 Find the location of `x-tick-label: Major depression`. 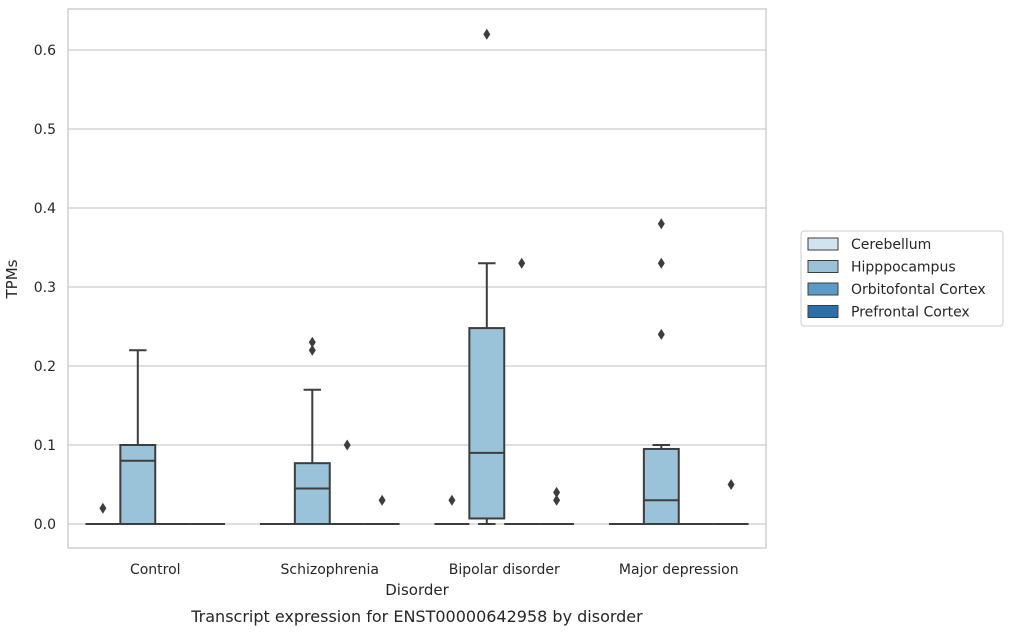

x-tick-label: Major depression is located at coordinates (679, 570).